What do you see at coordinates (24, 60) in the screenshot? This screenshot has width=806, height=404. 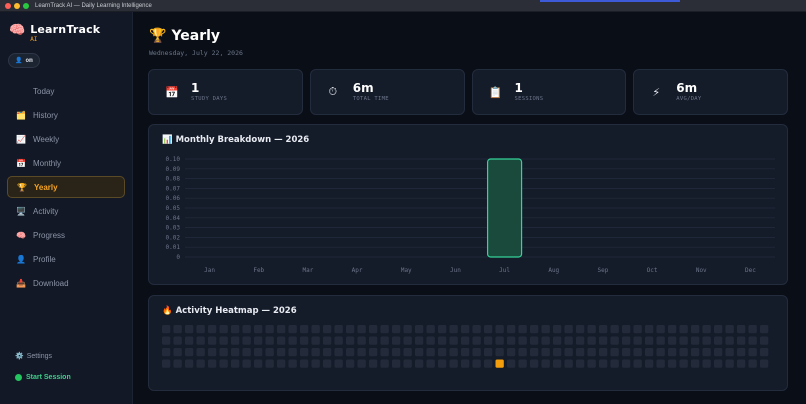 I see `user-chip: 👤 om` at bounding box center [24, 60].